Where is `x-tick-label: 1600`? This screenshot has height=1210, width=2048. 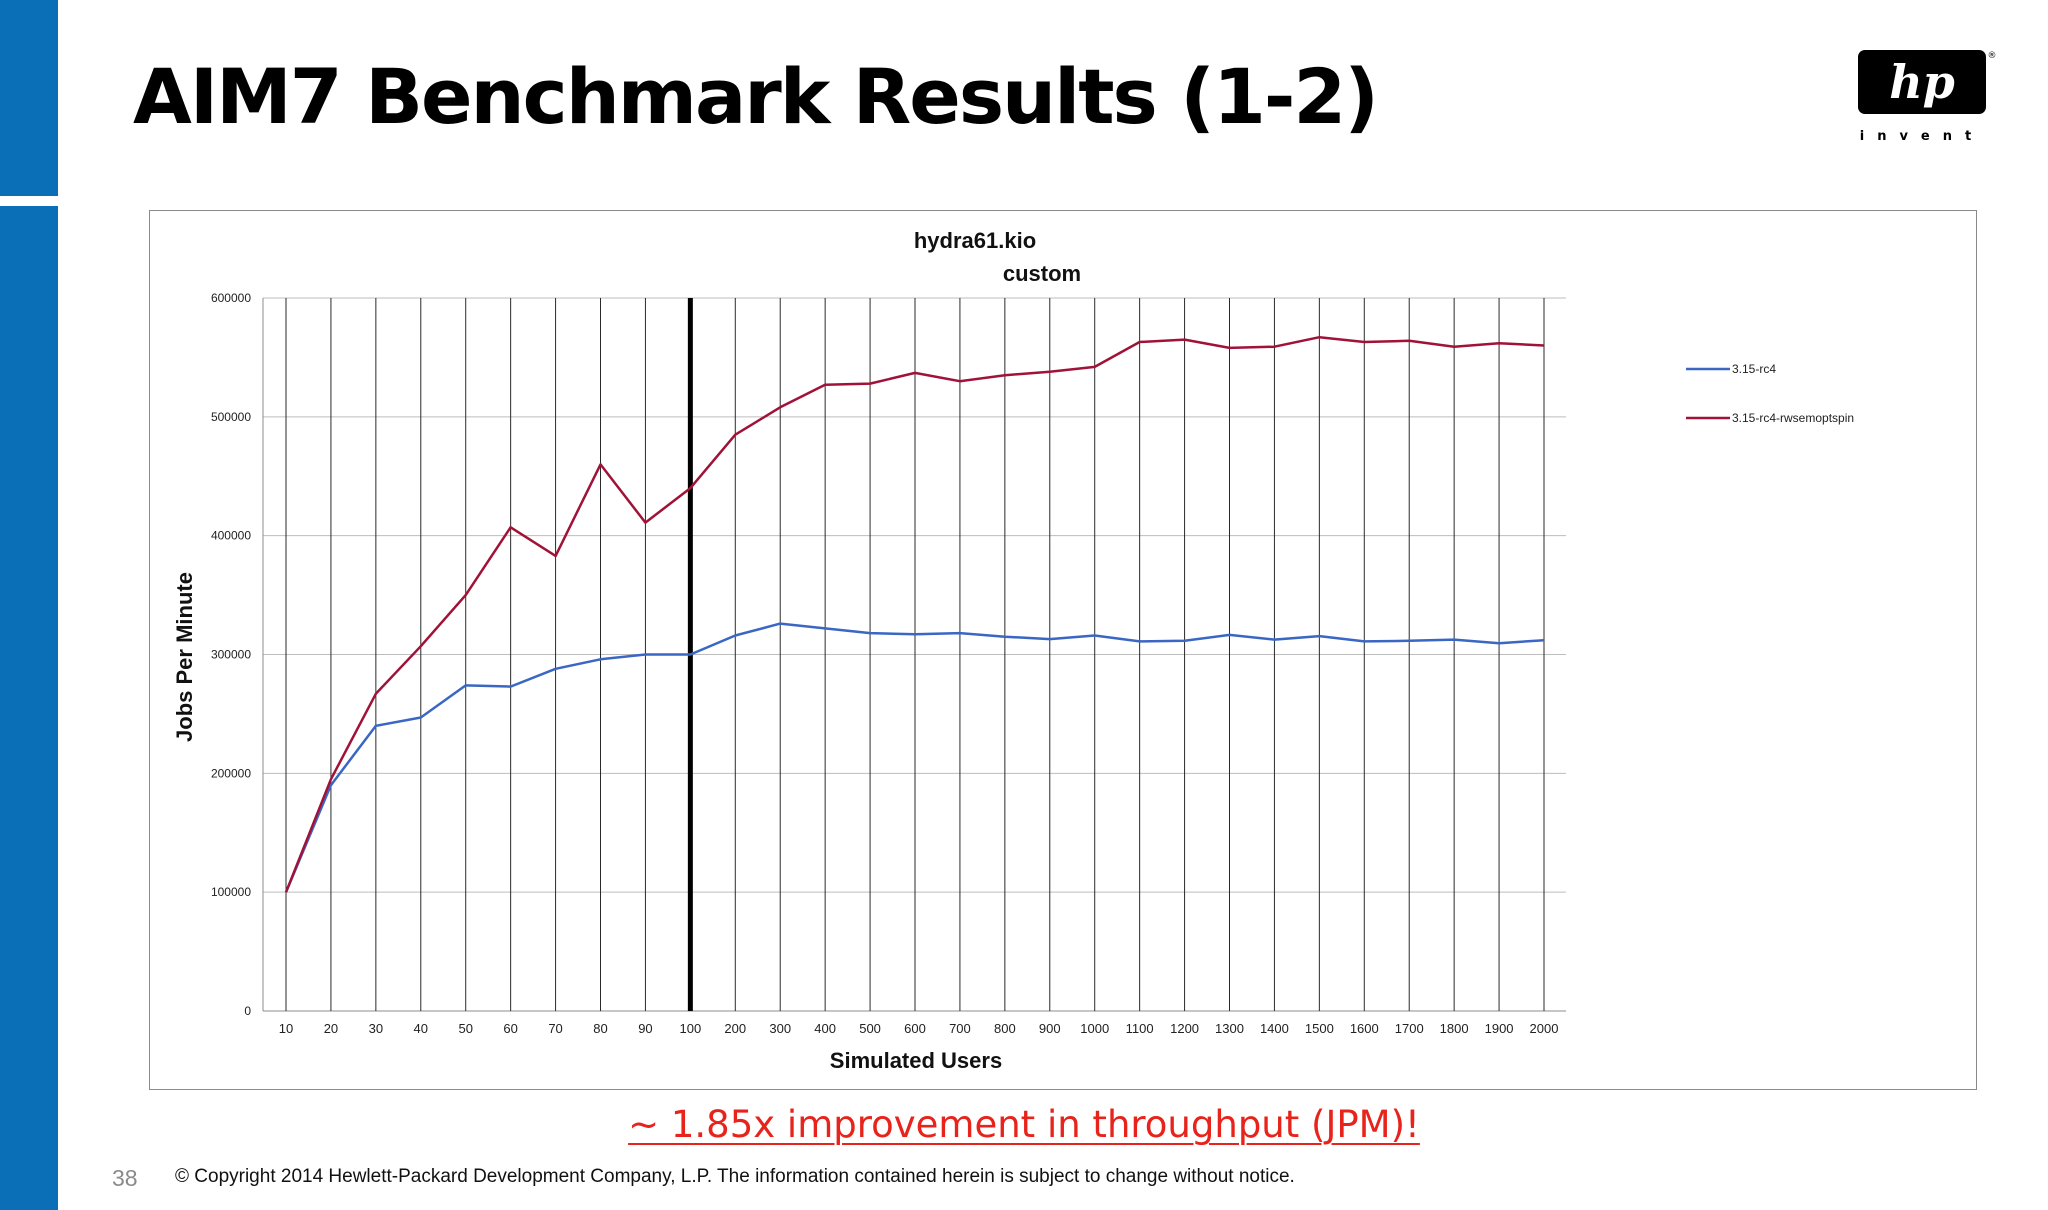 x-tick-label: 1600 is located at coordinates (1364, 1028).